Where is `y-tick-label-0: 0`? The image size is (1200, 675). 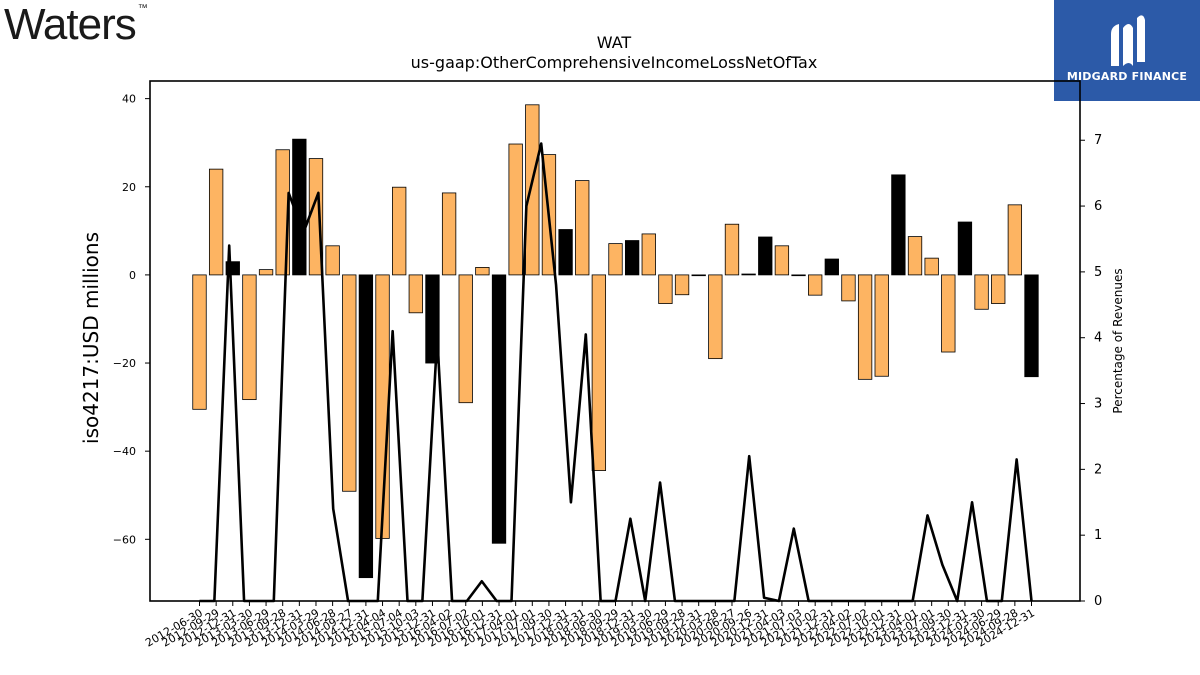
y-tick-label-0: 0 is located at coordinates (132, 275).